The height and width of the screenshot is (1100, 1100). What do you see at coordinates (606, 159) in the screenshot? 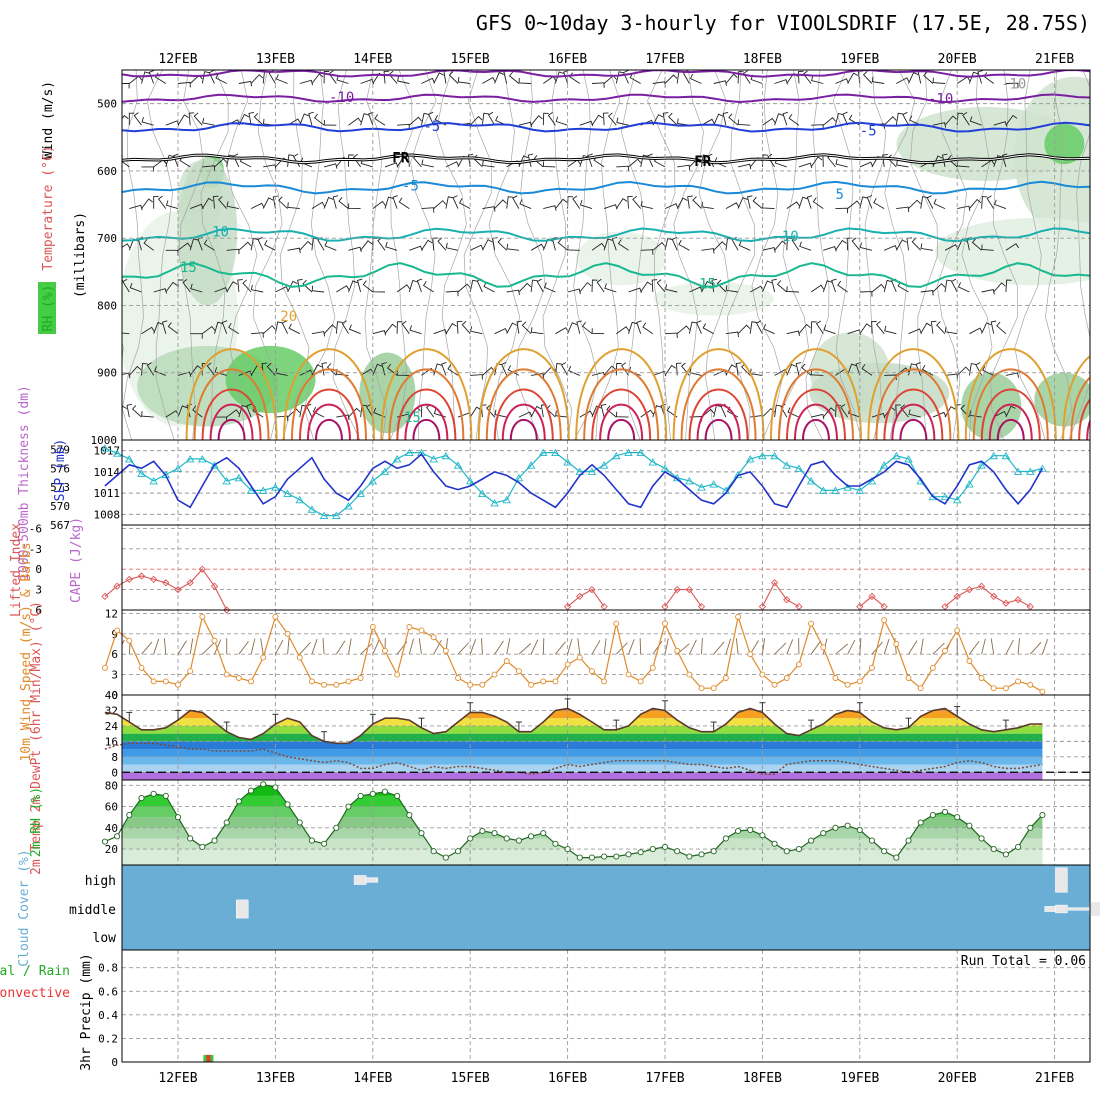
I see `freezing-level-core` at bounding box center [606, 159].